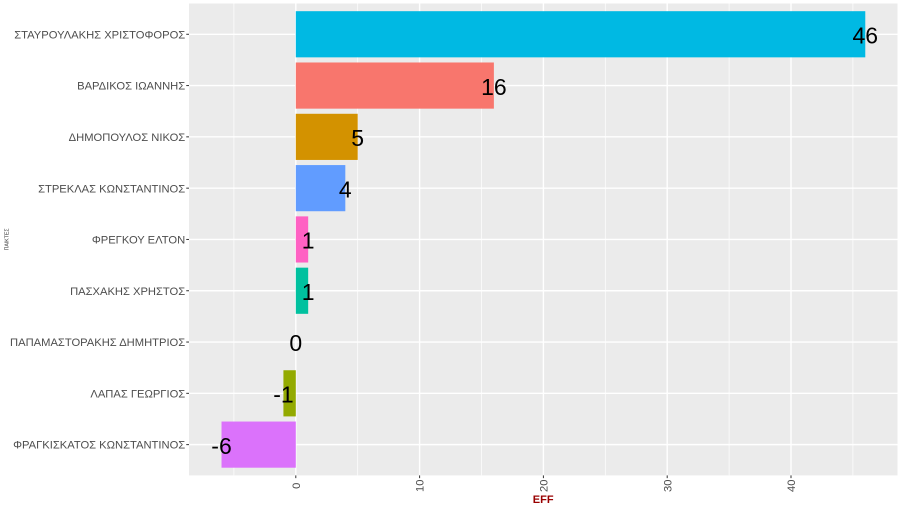 This screenshot has height=506, width=900. Describe the element at coordinates (421, 486) in the screenshot. I see `svg-text: 10` at that location.